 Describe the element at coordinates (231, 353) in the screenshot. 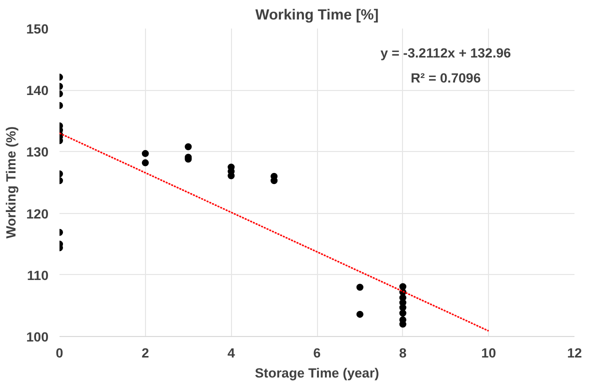

I see `x-tick-label: 4` at that location.